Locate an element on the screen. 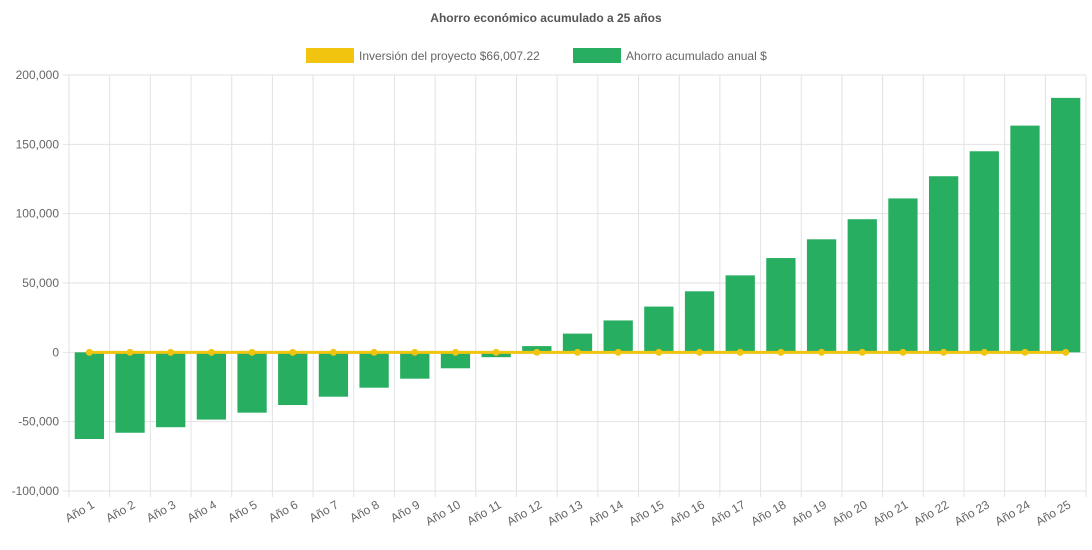  x-tick-label: Año 25 is located at coordinates (1053, 512).